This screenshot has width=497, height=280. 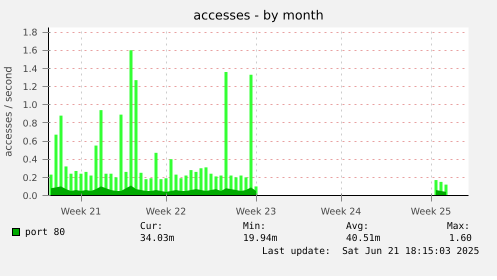 What do you see at coordinates (30, 196) in the screenshot?
I see `y-tick-label: 0.0` at bounding box center [30, 196].